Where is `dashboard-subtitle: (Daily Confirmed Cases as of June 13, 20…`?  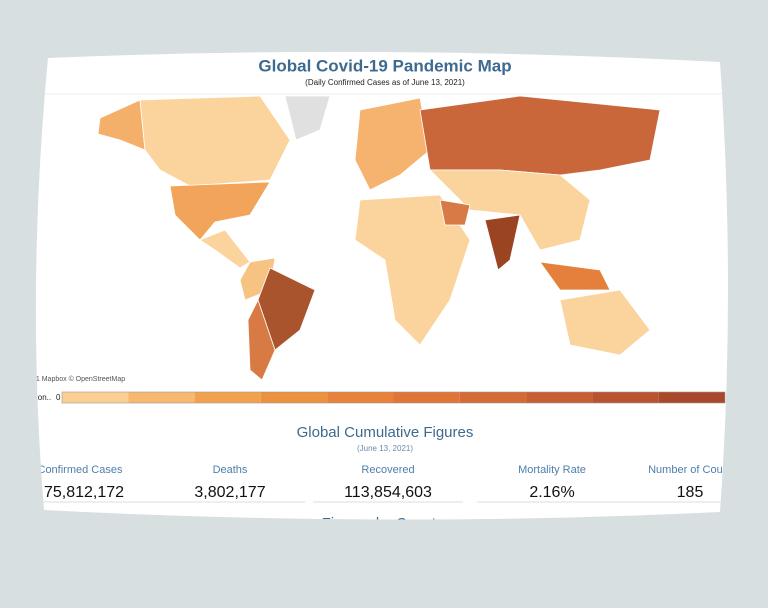
dashboard-subtitle: (Daily Confirmed Cases as of June 13, 20… is located at coordinates (385, 82).